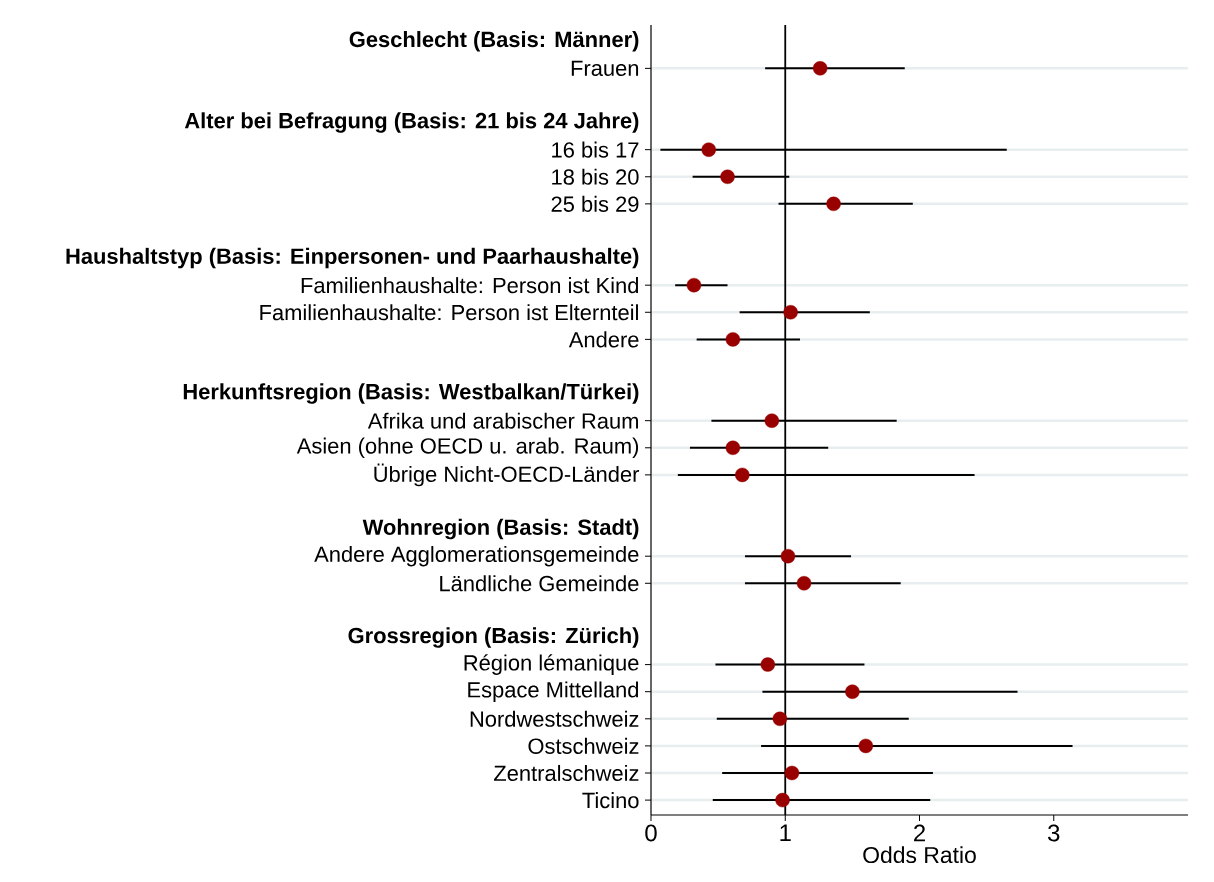 This screenshot has height=882, width=1214. I want to click on y-tick-label: Herkunftsregion (Basis: Westbalkan/Türkei), so click(411, 393).